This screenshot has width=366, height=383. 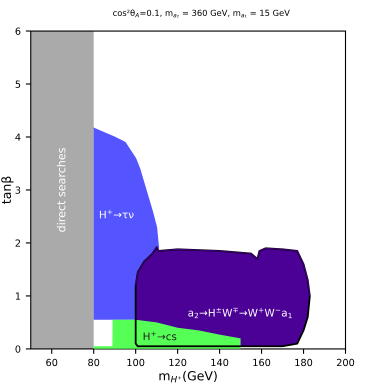 What do you see at coordinates (52, 362) in the screenshot?
I see `x-tick-label: 60` at bounding box center [52, 362].